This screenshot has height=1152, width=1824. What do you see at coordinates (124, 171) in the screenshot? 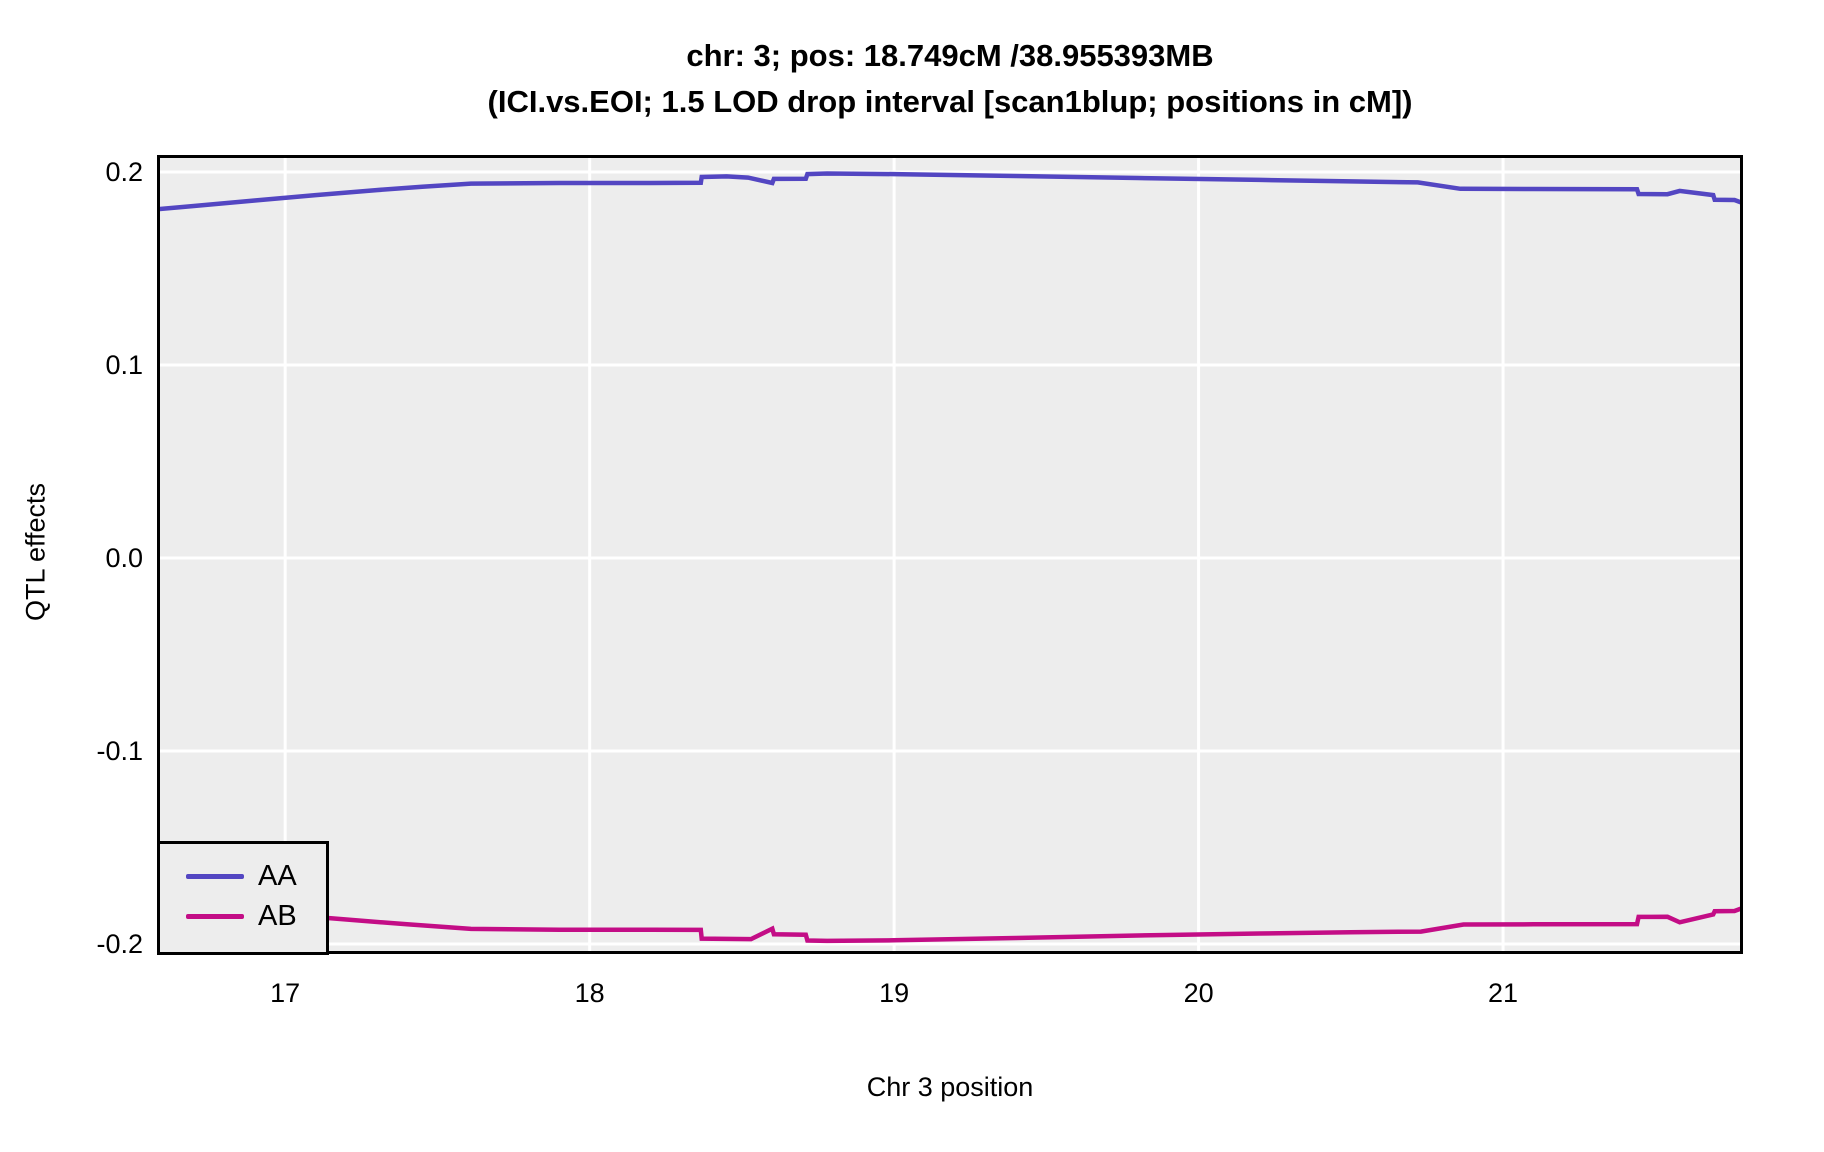
I see `y-tick-label: 0.2` at bounding box center [124, 171].